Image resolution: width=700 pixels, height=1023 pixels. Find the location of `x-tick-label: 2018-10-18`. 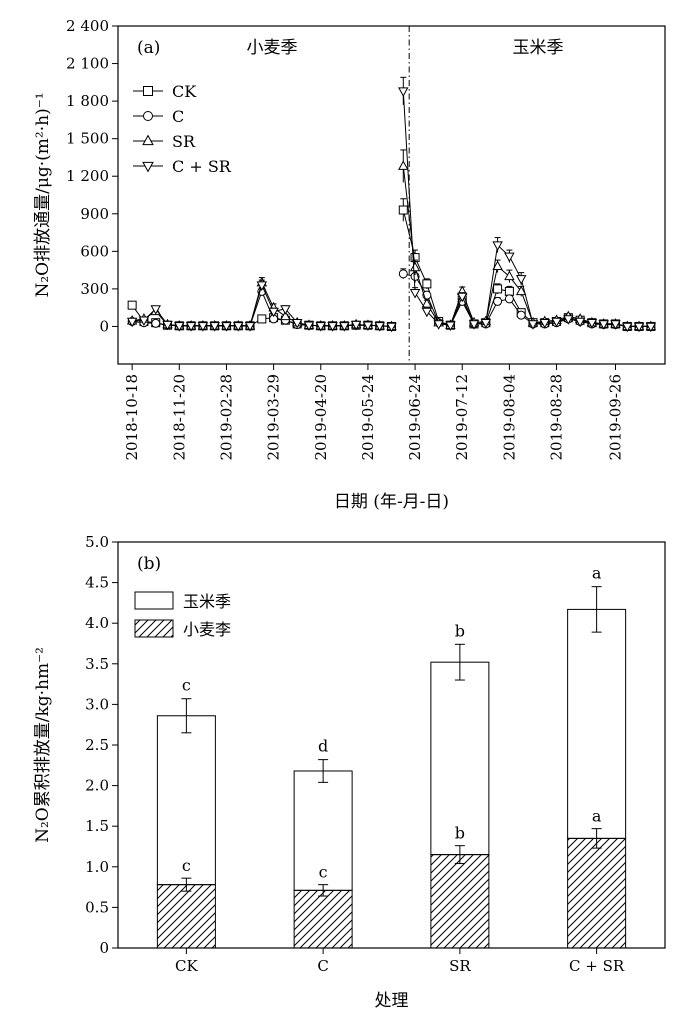

x-tick-label: 2018-10-18 is located at coordinates (132, 417).